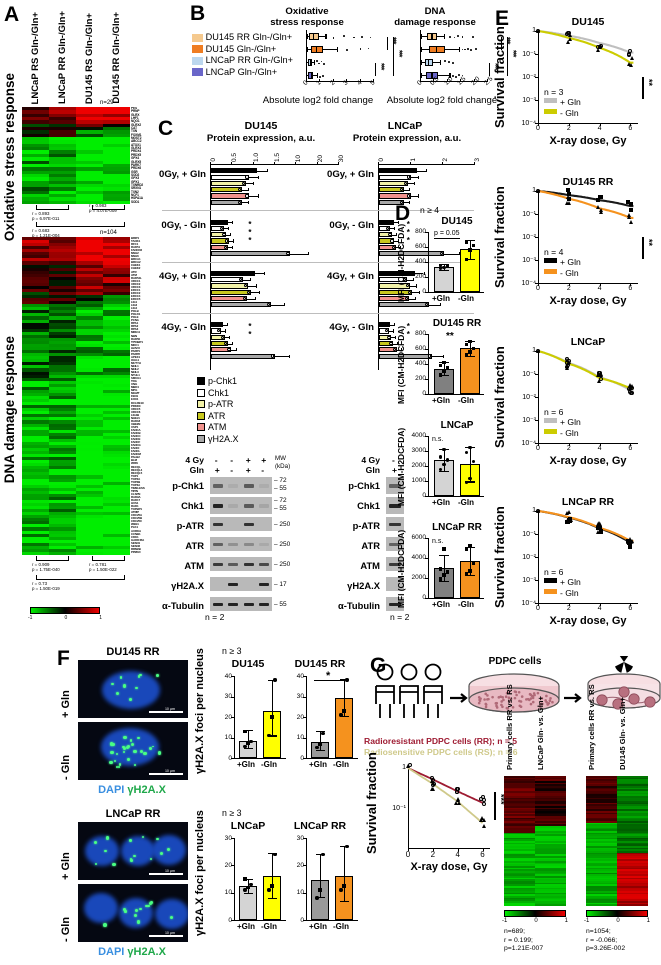 This screenshot has width=661, height=965. What do you see at coordinates (523, 941) in the screenshot?
I see `g-heatmap-stats: n=689; r = 0.199; p=1.21E-007` at bounding box center [523, 941].